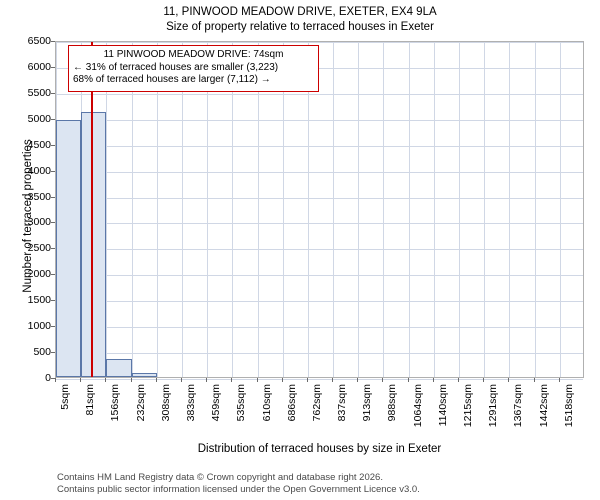  Describe the element at coordinates (42, 352) in the screenshot. I see `y-axis-tick-label: 500` at that location.